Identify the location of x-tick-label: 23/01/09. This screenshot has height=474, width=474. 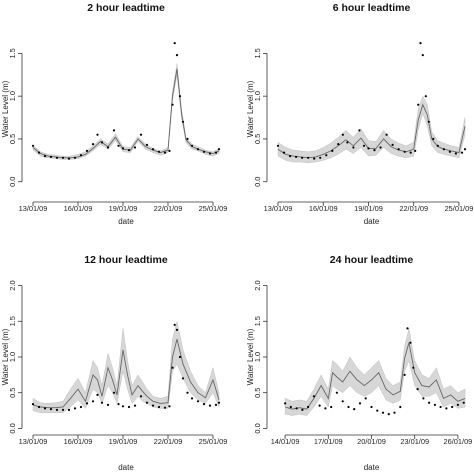
(414, 441).